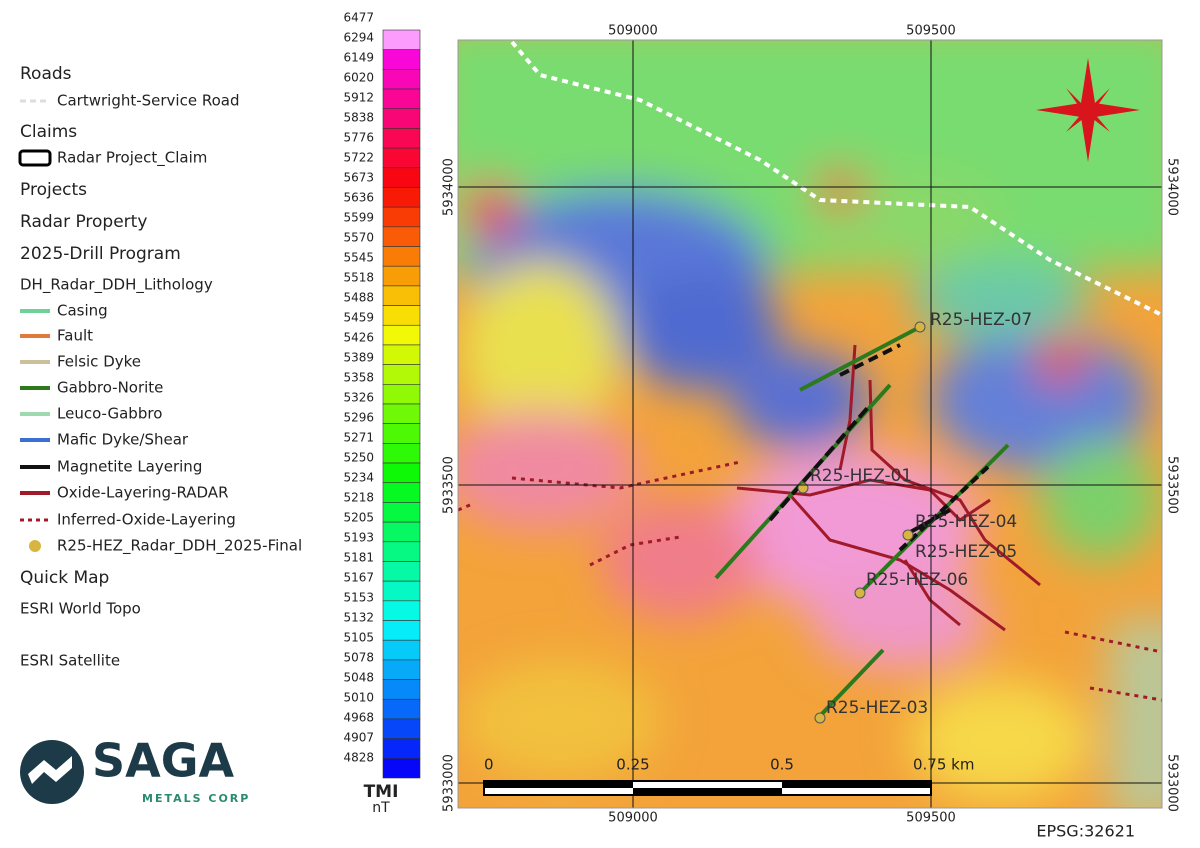 The width and height of the screenshot is (1200, 848). I want to click on legend-label: Claims, so click(48, 132).